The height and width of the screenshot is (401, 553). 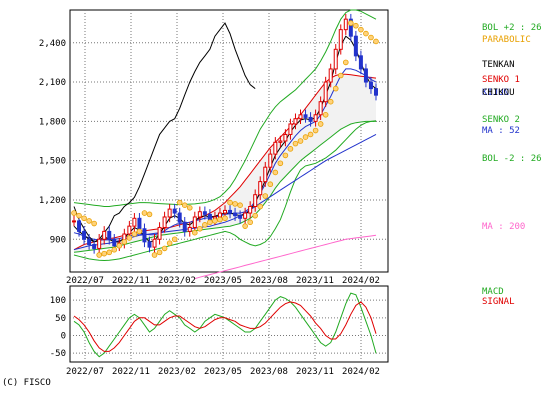 What do you see at coordinates (85, 372) in the screenshot?
I see `x-tick-label-bottom-0: 2022/07` at bounding box center [85, 372].